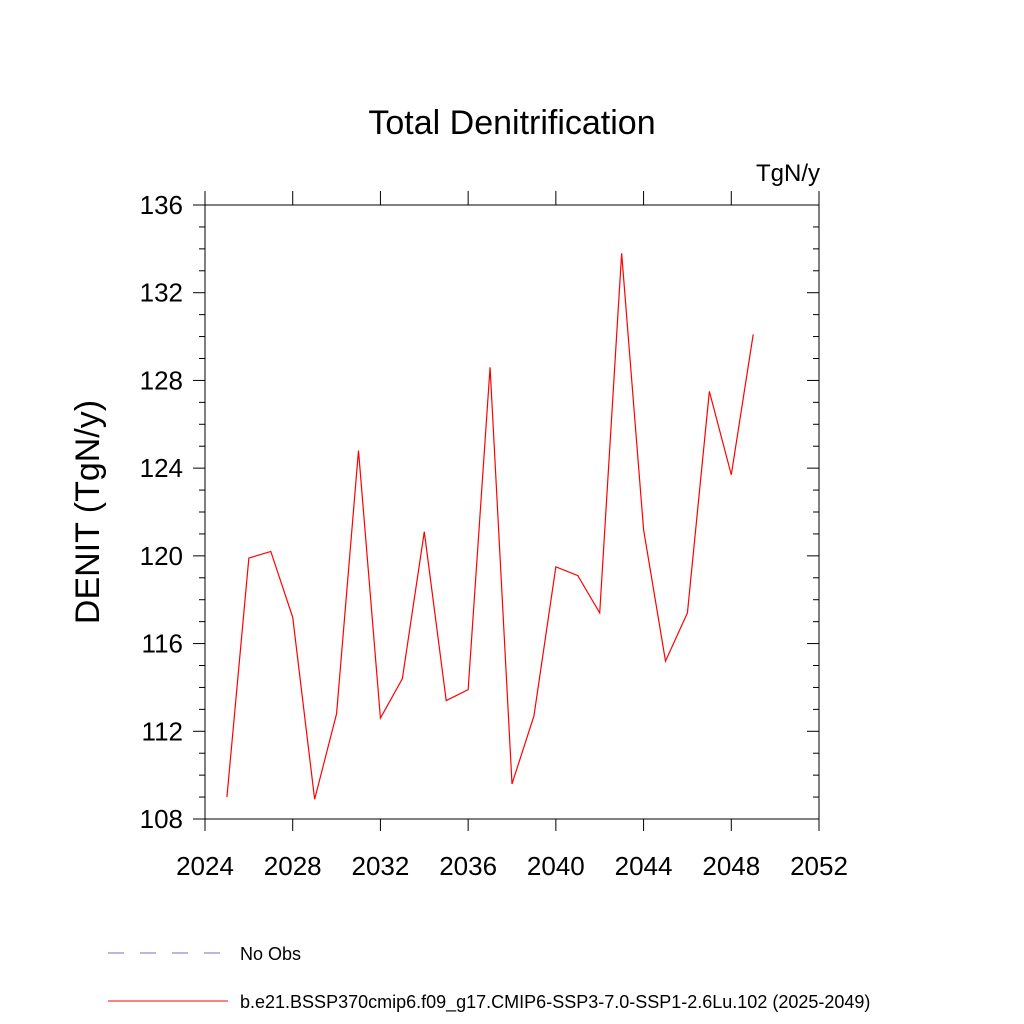 This screenshot has height=1024, width=1024. I want to click on x-tick-label: 2048, so click(731, 866).